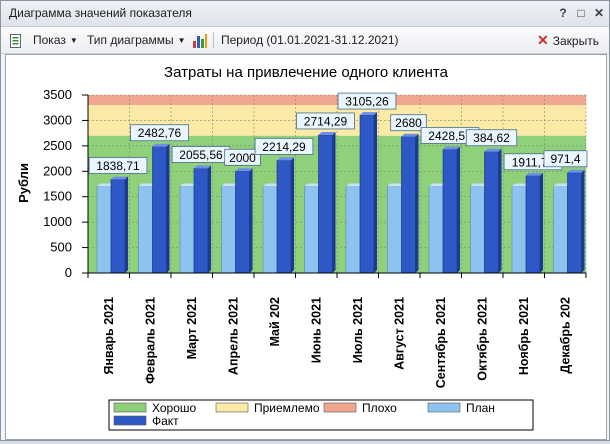 This screenshot has height=444, width=610. What do you see at coordinates (287, 408) in the screenshot?
I see `legend-entry: Приемлемо` at bounding box center [287, 408].